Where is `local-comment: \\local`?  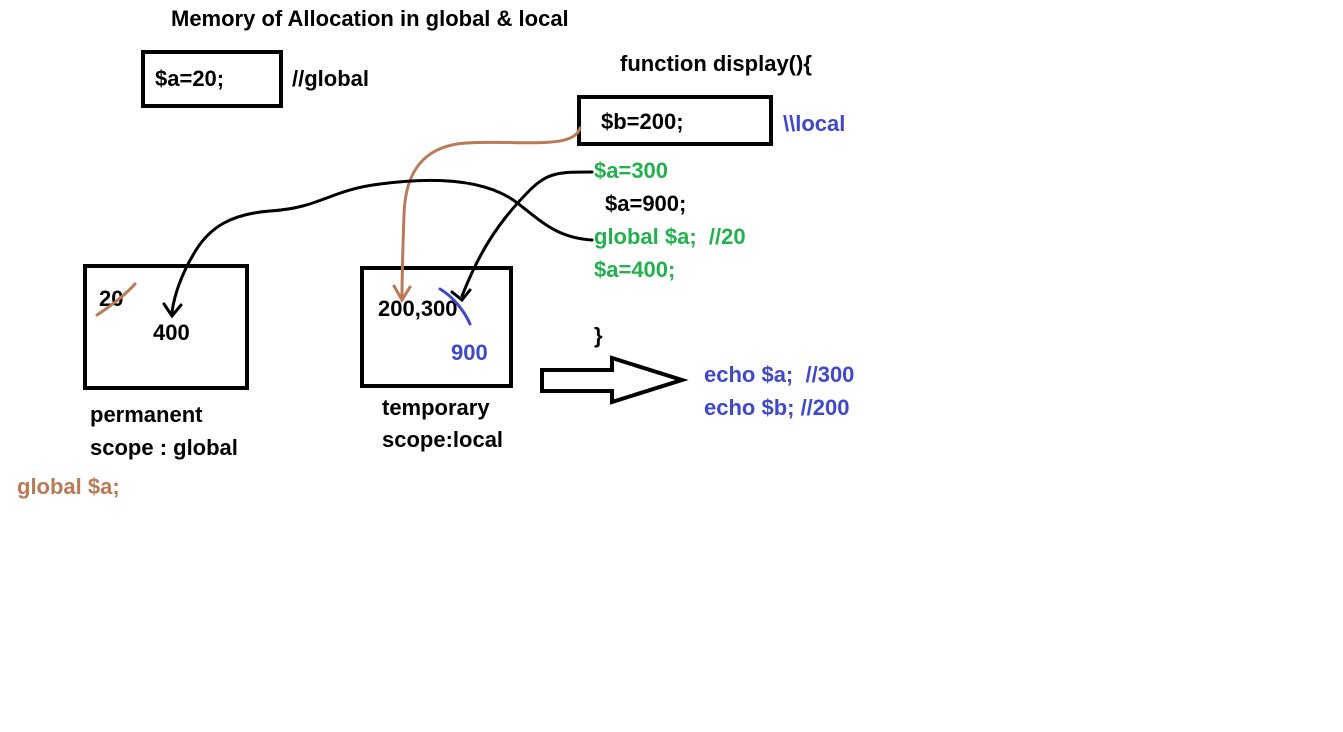
local-comment: \\local is located at coordinates (814, 123).